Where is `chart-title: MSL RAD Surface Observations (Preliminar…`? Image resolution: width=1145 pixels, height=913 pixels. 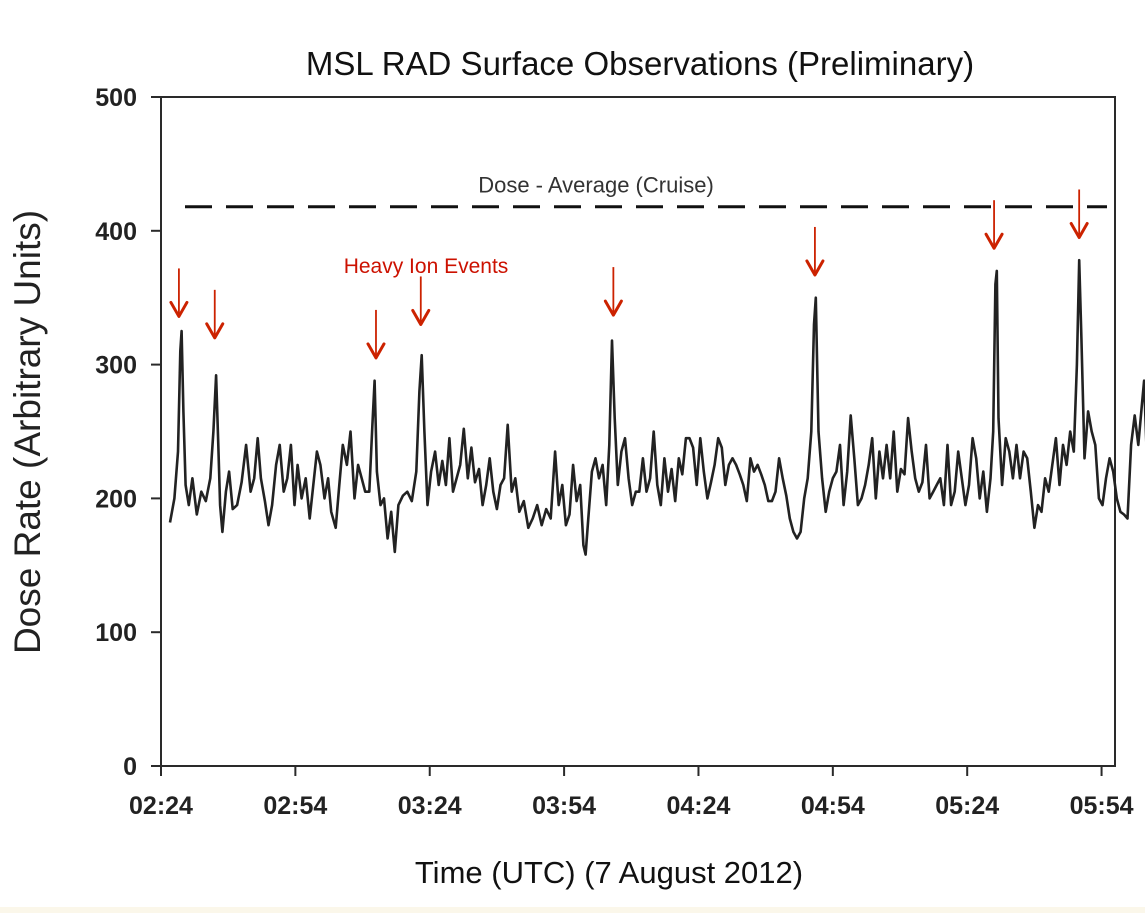 chart-title: MSL RAD Surface Observations (Preliminar… is located at coordinates (640, 63).